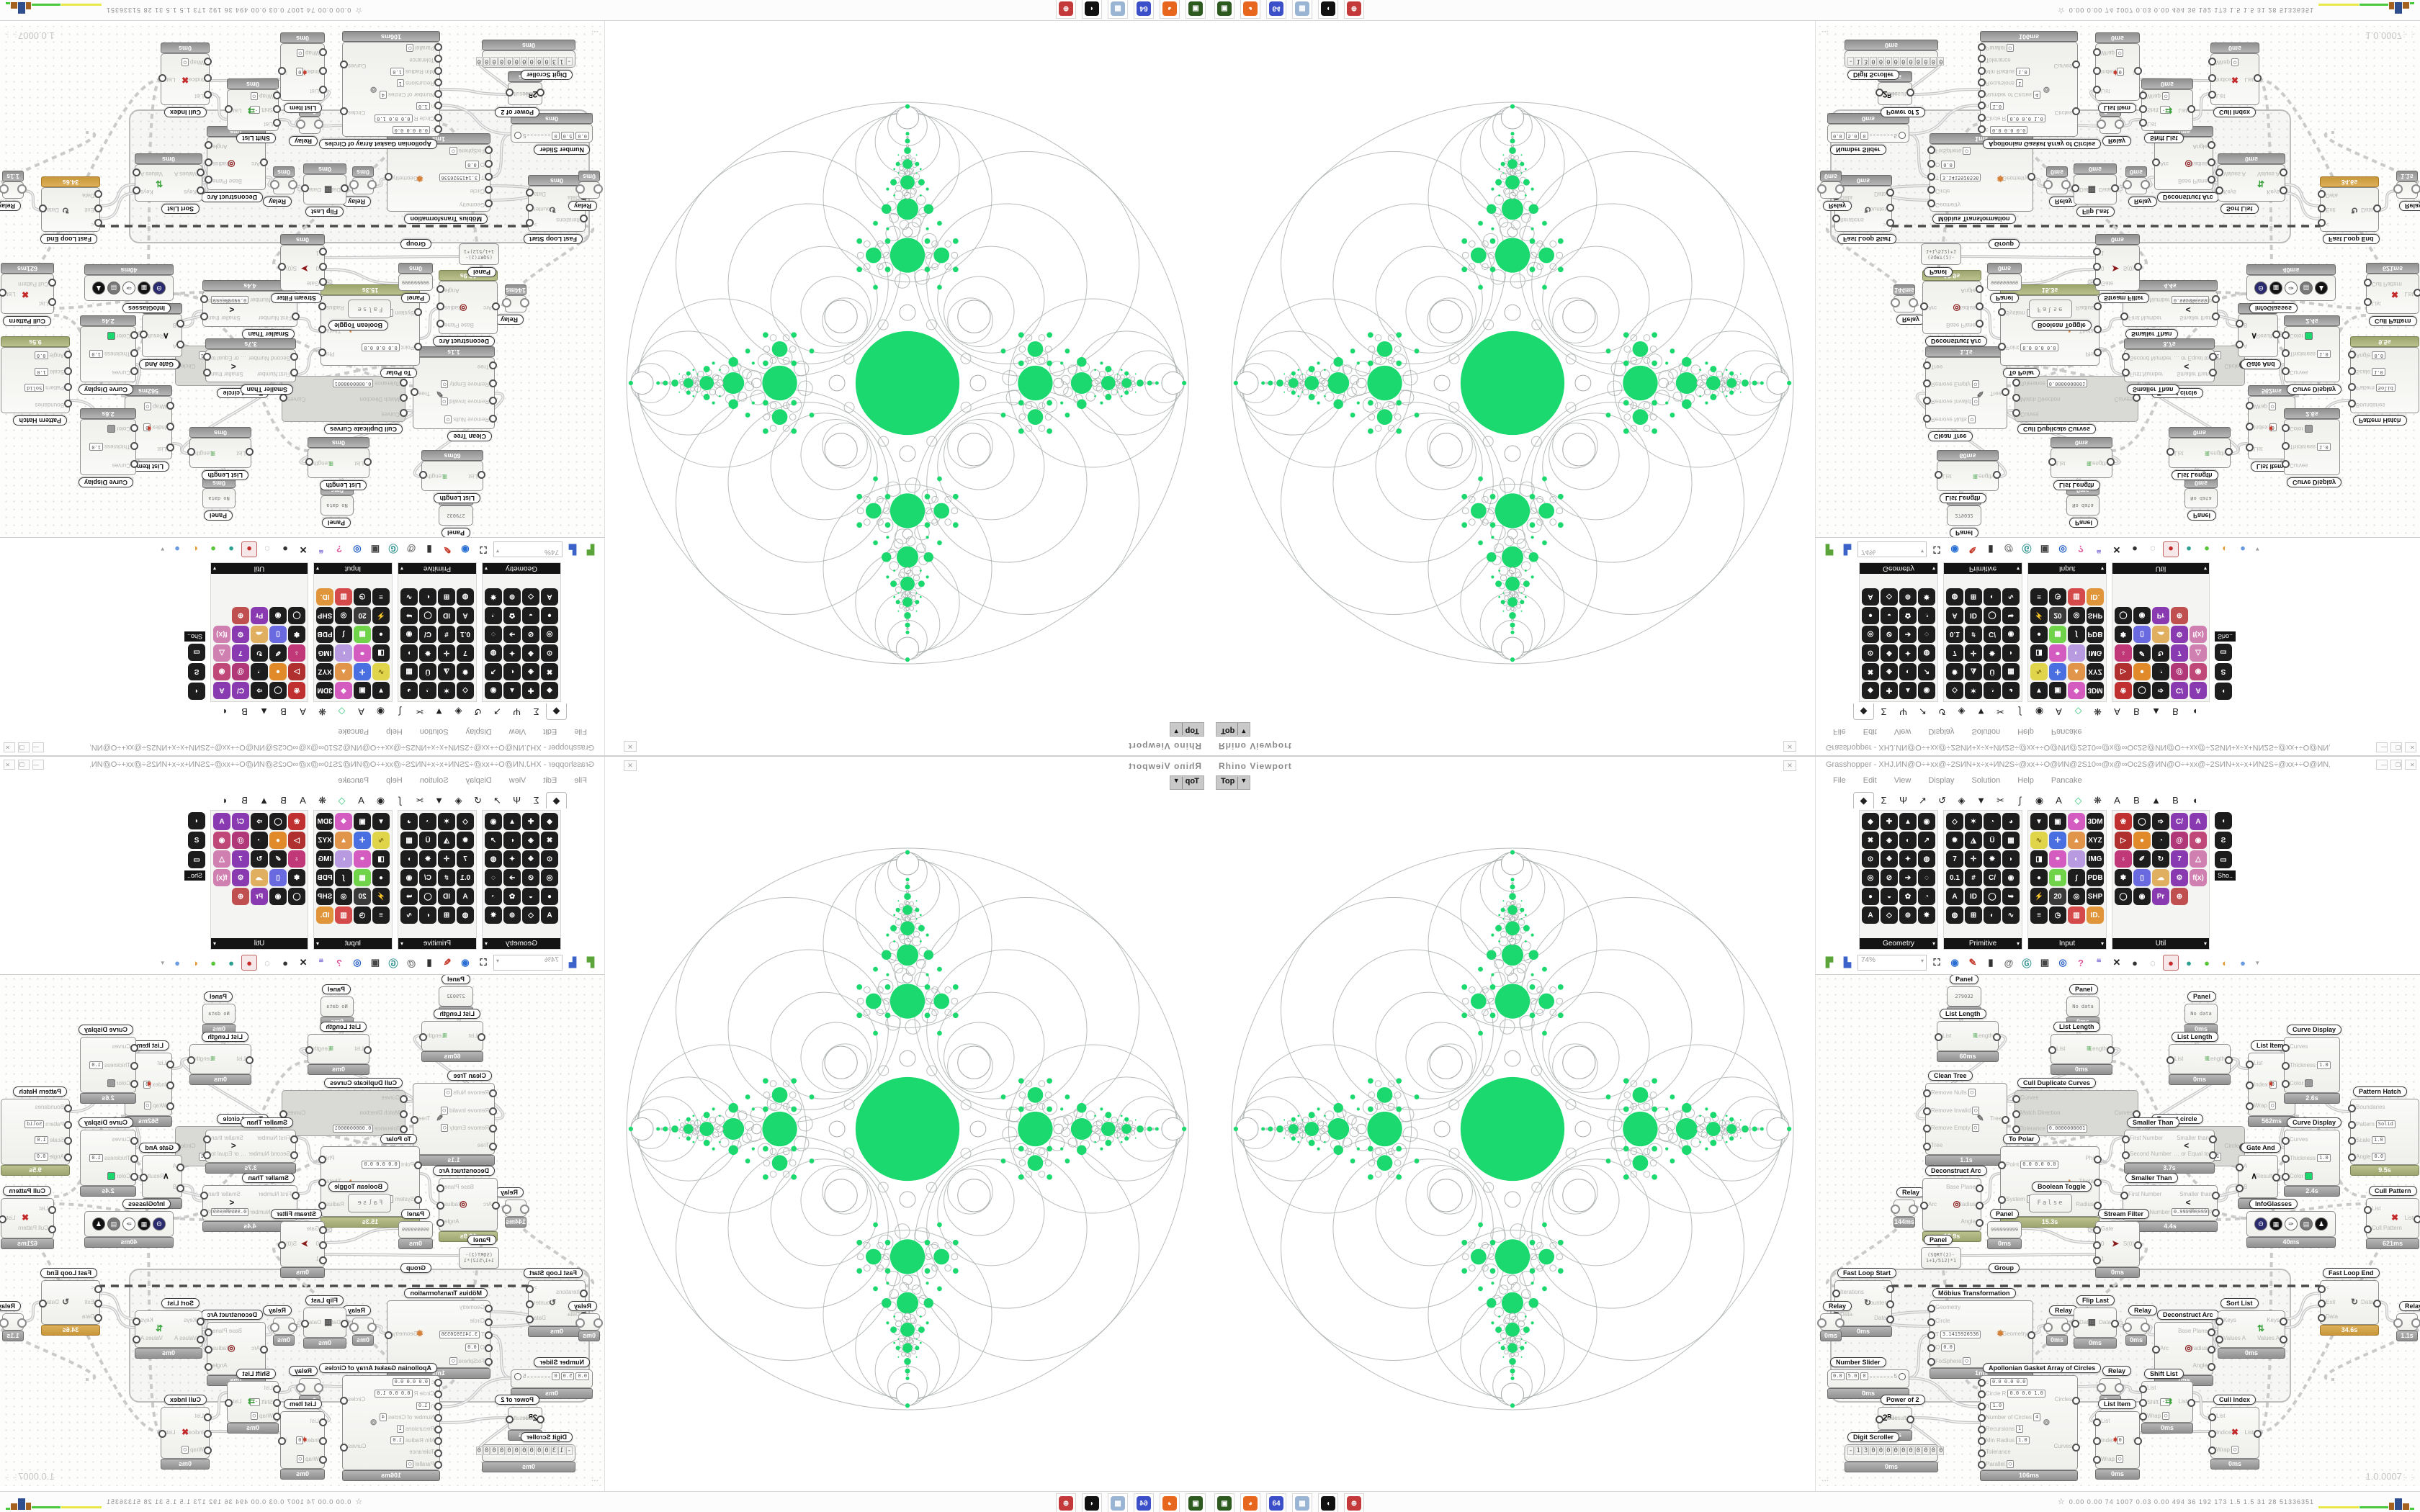  I want to click on palette-icon: ✐, so click(2142, 653).